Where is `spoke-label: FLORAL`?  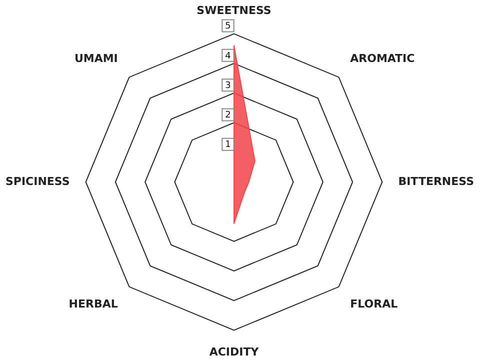
spoke-label: FLORAL is located at coordinates (374, 304).